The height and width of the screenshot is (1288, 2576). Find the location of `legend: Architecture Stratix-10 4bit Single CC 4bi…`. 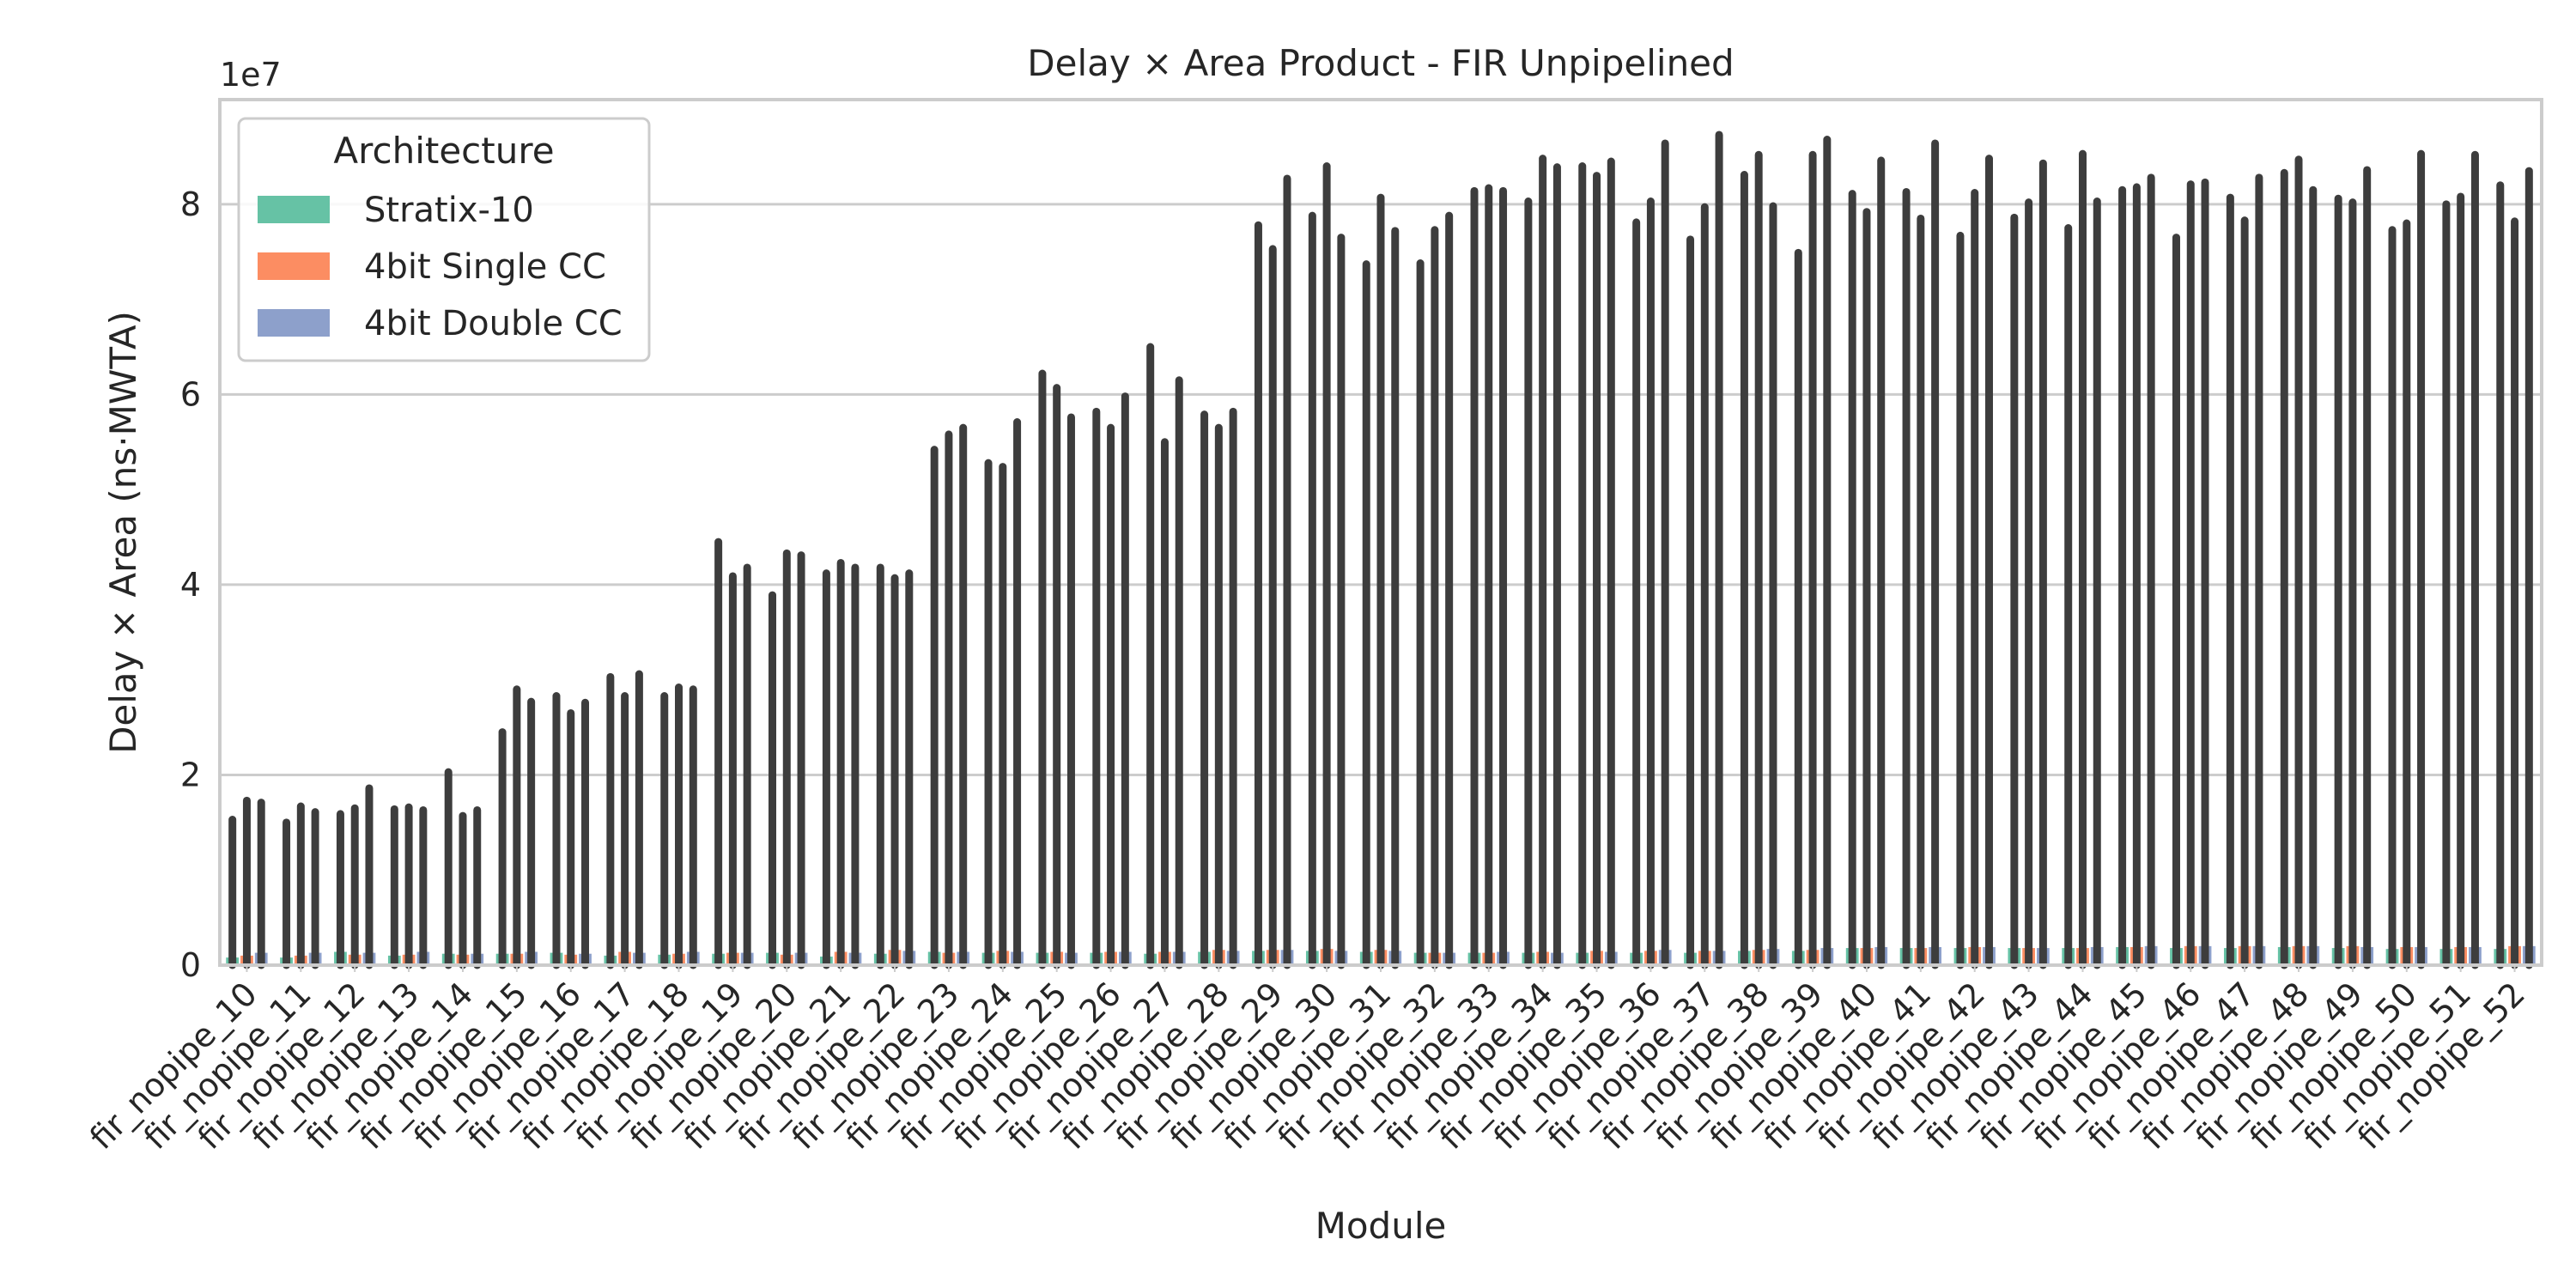

legend: Architecture Stratix-10 4bit Single CC 4bi… is located at coordinates (444, 240).